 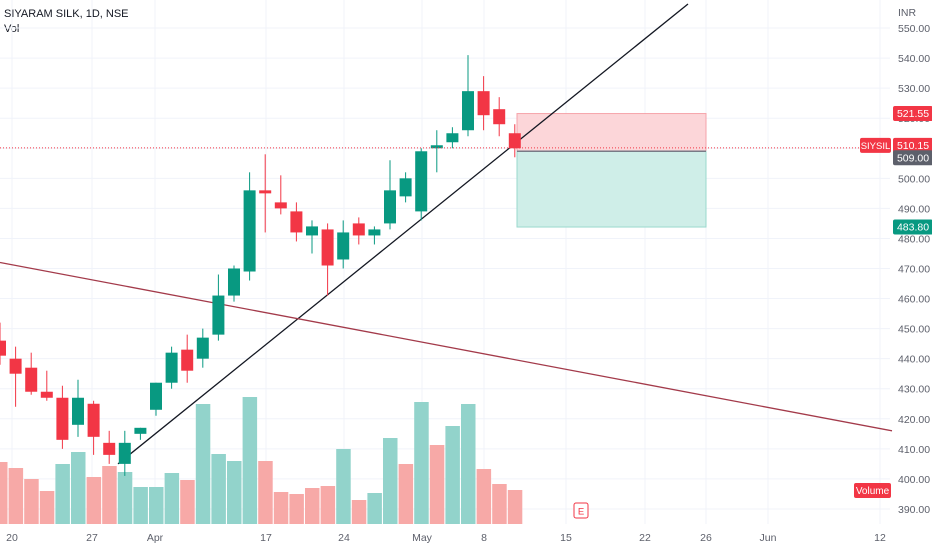 What do you see at coordinates (12, 538) in the screenshot?
I see `x-tick-label: 20` at bounding box center [12, 538].